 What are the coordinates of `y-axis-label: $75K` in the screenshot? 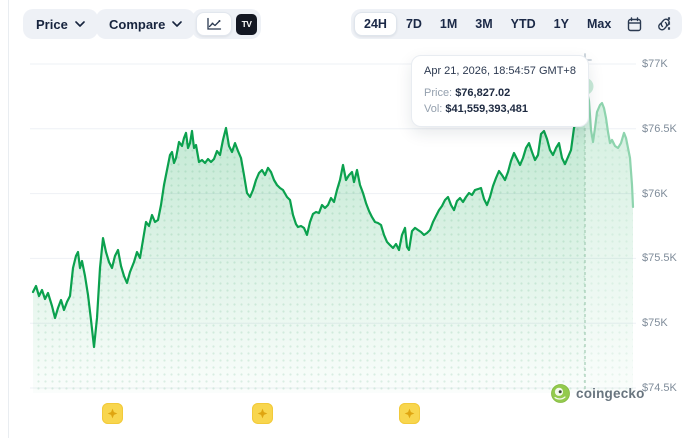 It's located at (655, 323).